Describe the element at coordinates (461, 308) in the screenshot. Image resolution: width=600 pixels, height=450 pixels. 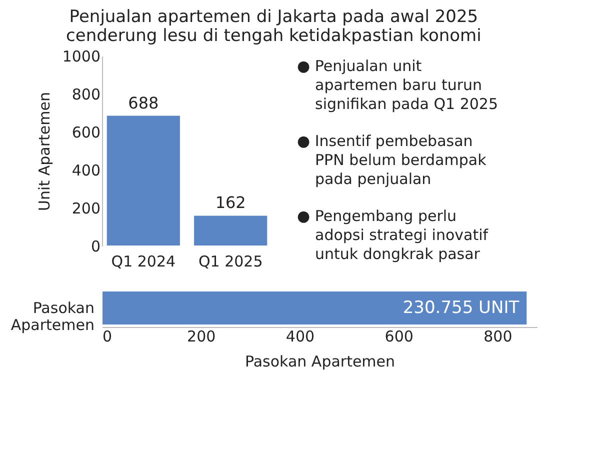
I see `annotation: 230.755 UNIT` at that location.